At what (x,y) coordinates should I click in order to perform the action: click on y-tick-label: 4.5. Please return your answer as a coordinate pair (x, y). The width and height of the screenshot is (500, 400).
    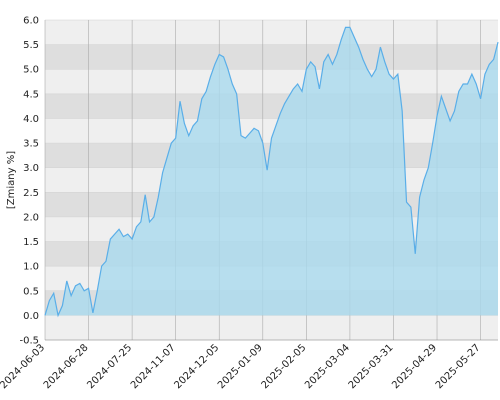
    Looking at the image, I should click on (31, 94).